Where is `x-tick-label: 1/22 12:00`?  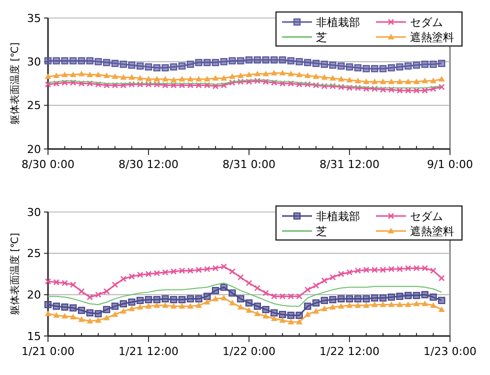 x-tick-label: 1/22 12:00 is located at coordinates (350, 351).